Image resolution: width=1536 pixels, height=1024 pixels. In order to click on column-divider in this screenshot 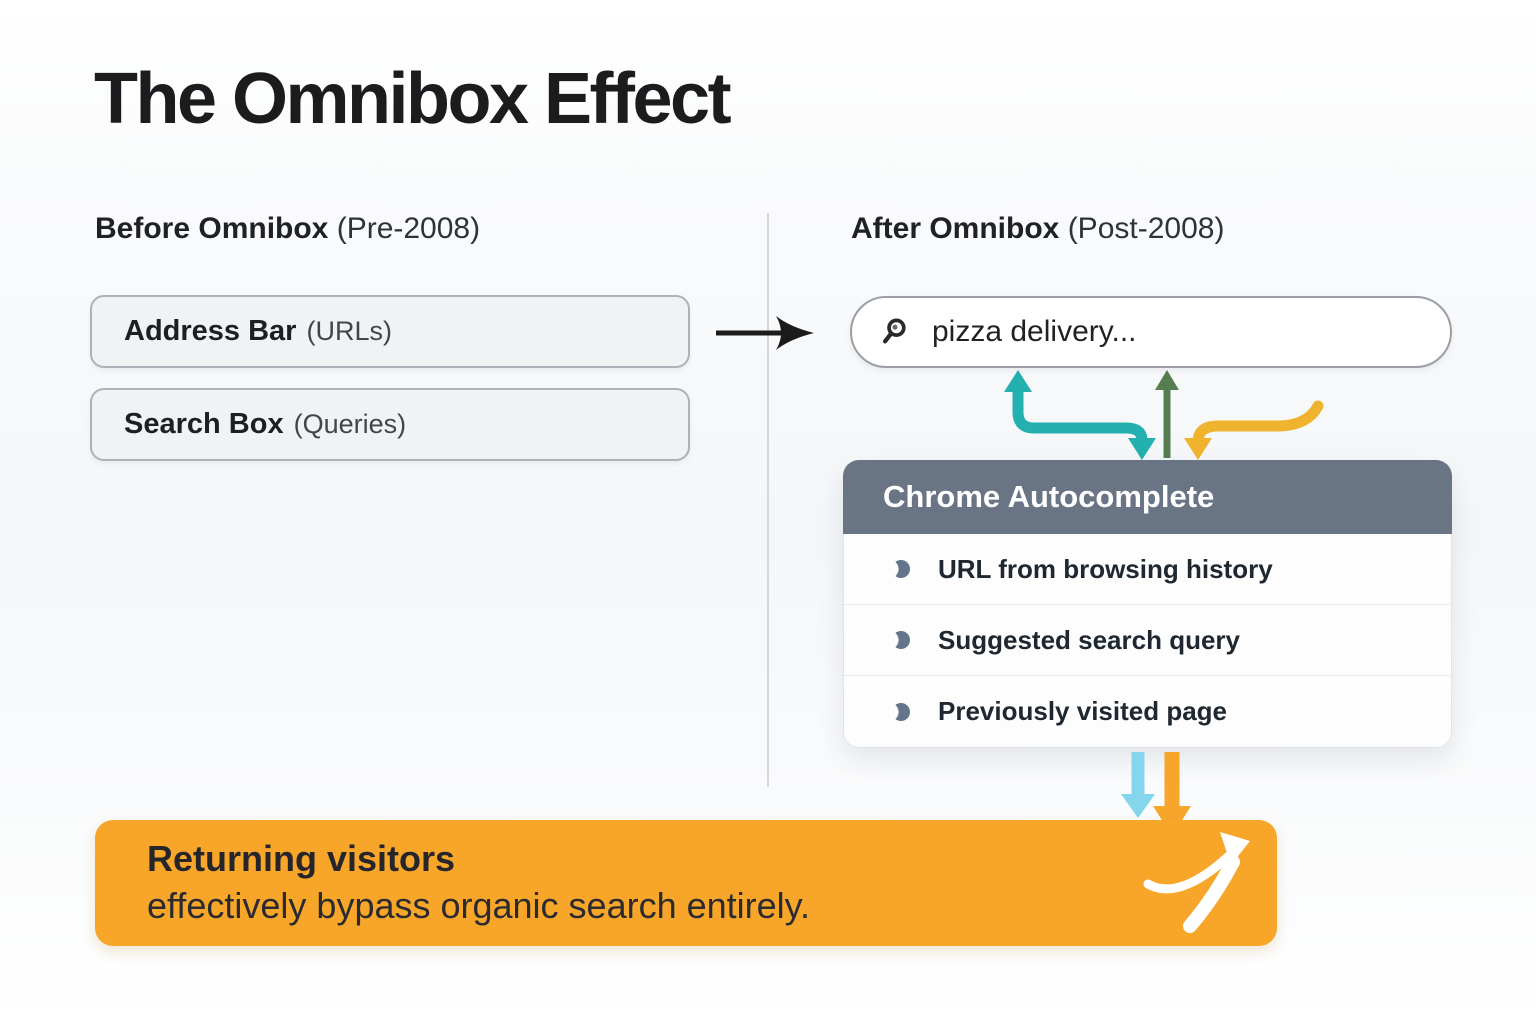, I will do `click(768, 500)`.